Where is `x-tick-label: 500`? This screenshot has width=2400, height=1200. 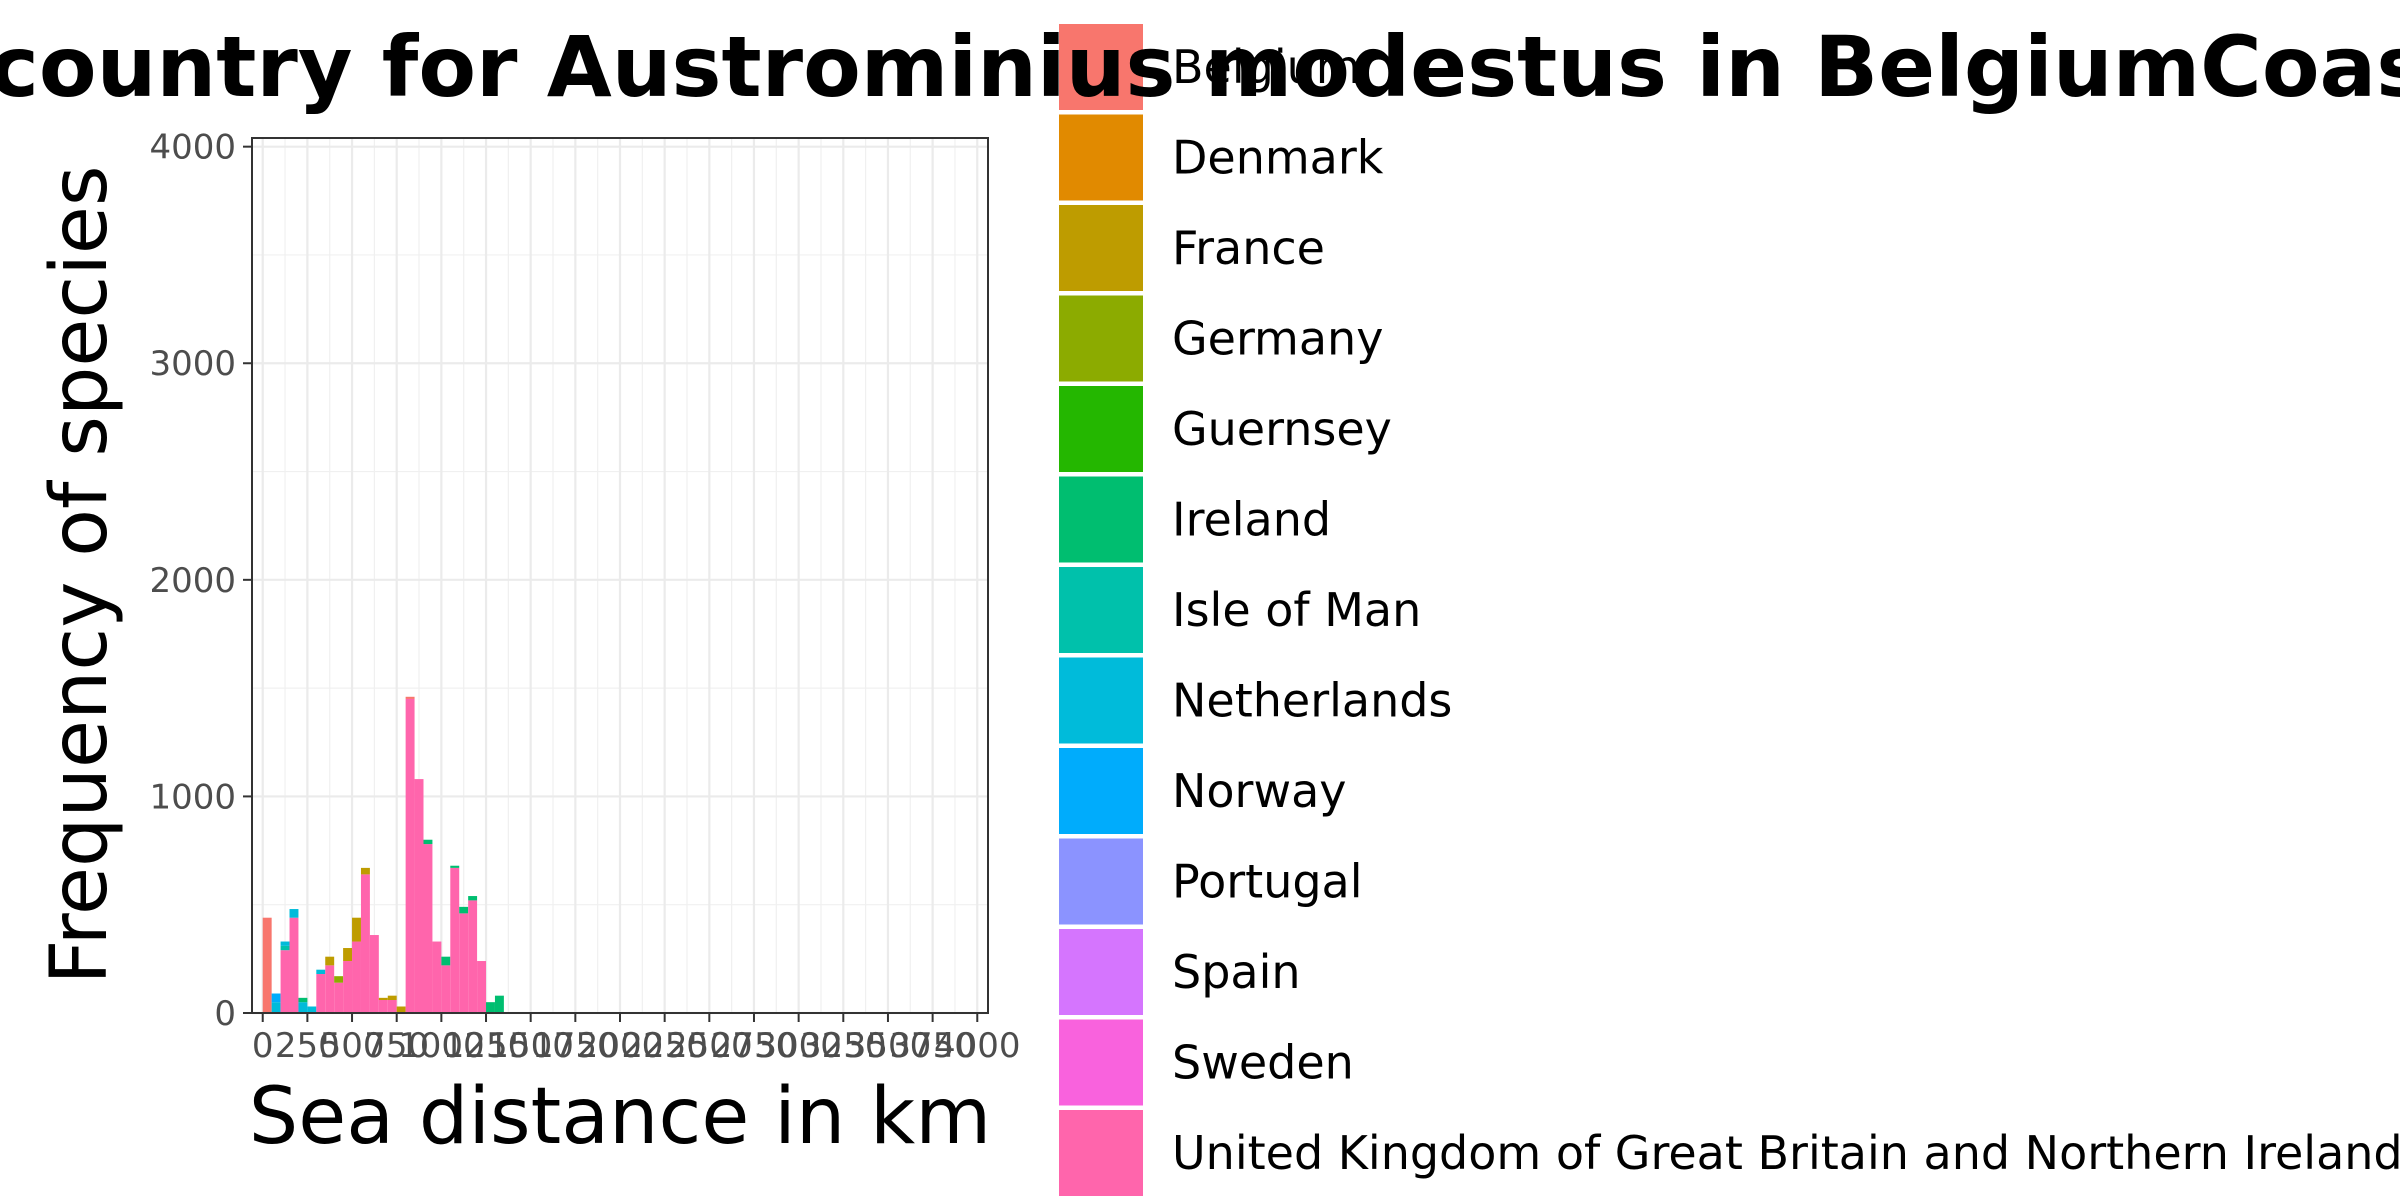
x-tick-label: 500 is located at coordinates (352, 1046).